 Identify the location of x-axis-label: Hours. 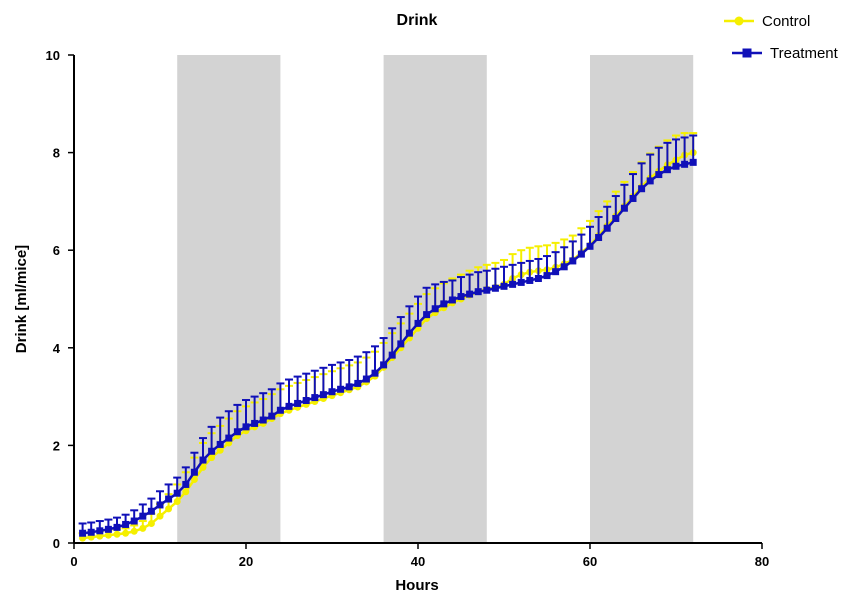
(416, 585).